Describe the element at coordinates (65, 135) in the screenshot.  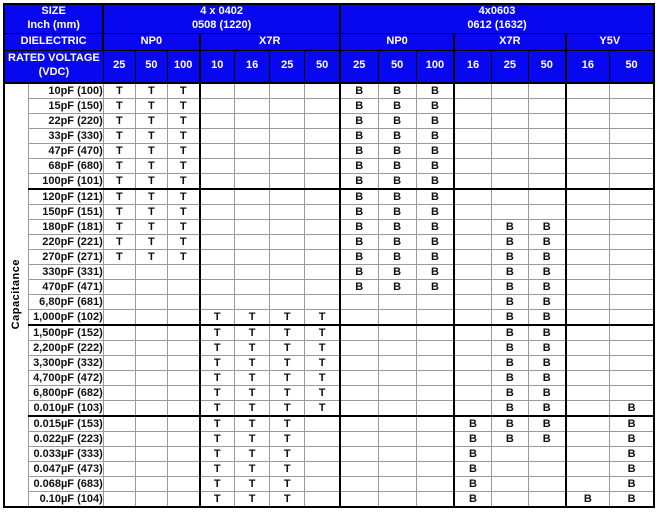
I see `row-label: 33pF (330)` at that location.